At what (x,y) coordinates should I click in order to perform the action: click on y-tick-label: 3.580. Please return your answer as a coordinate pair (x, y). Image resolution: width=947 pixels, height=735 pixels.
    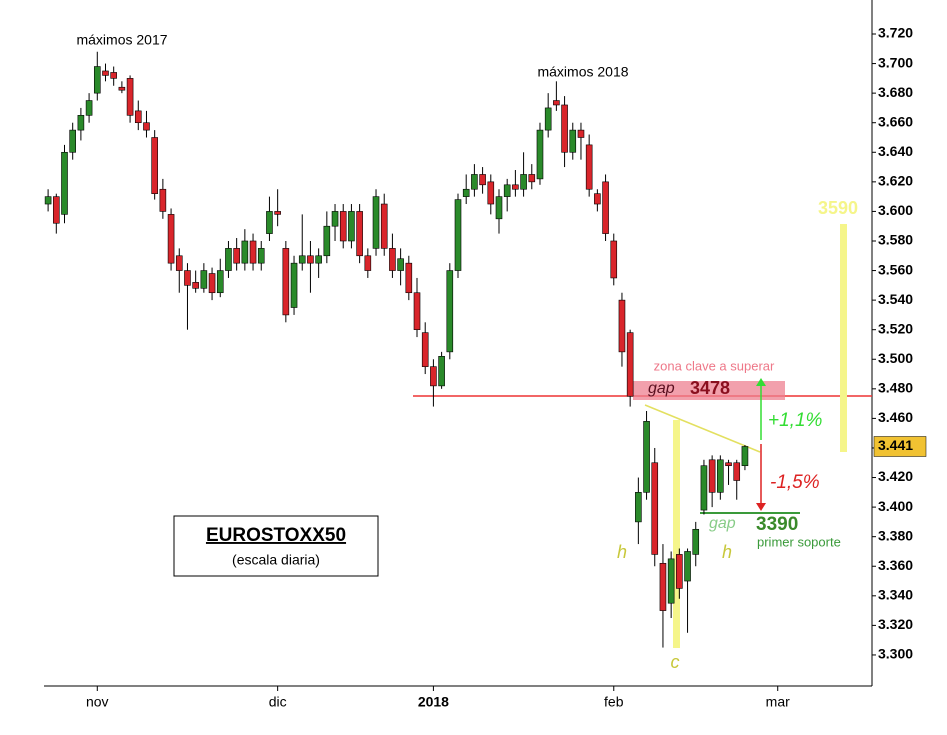
    Looking at the image, I should click on (895, 240).